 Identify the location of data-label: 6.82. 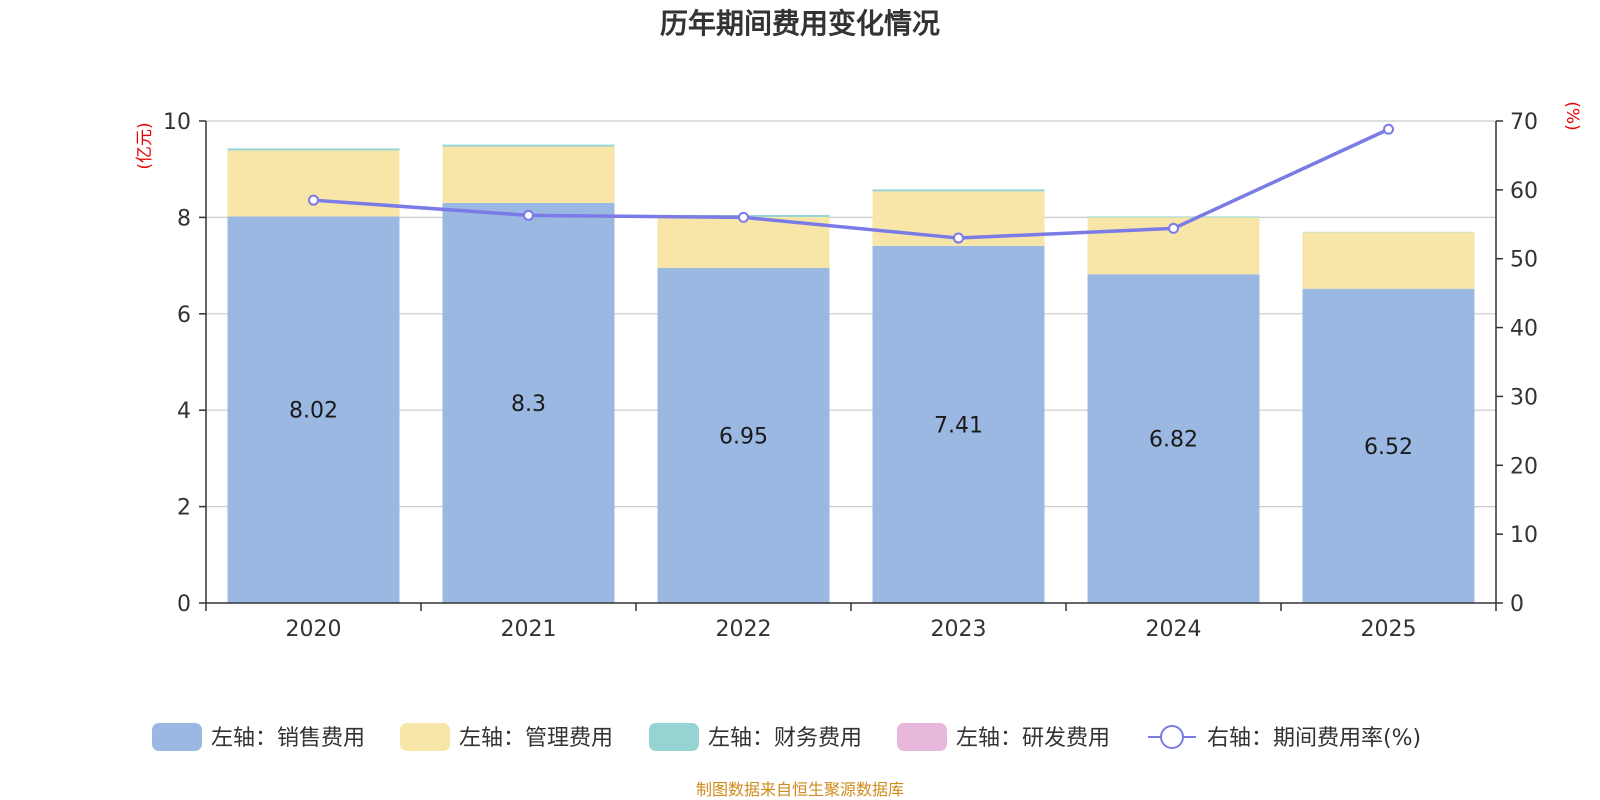
(1173, 440).